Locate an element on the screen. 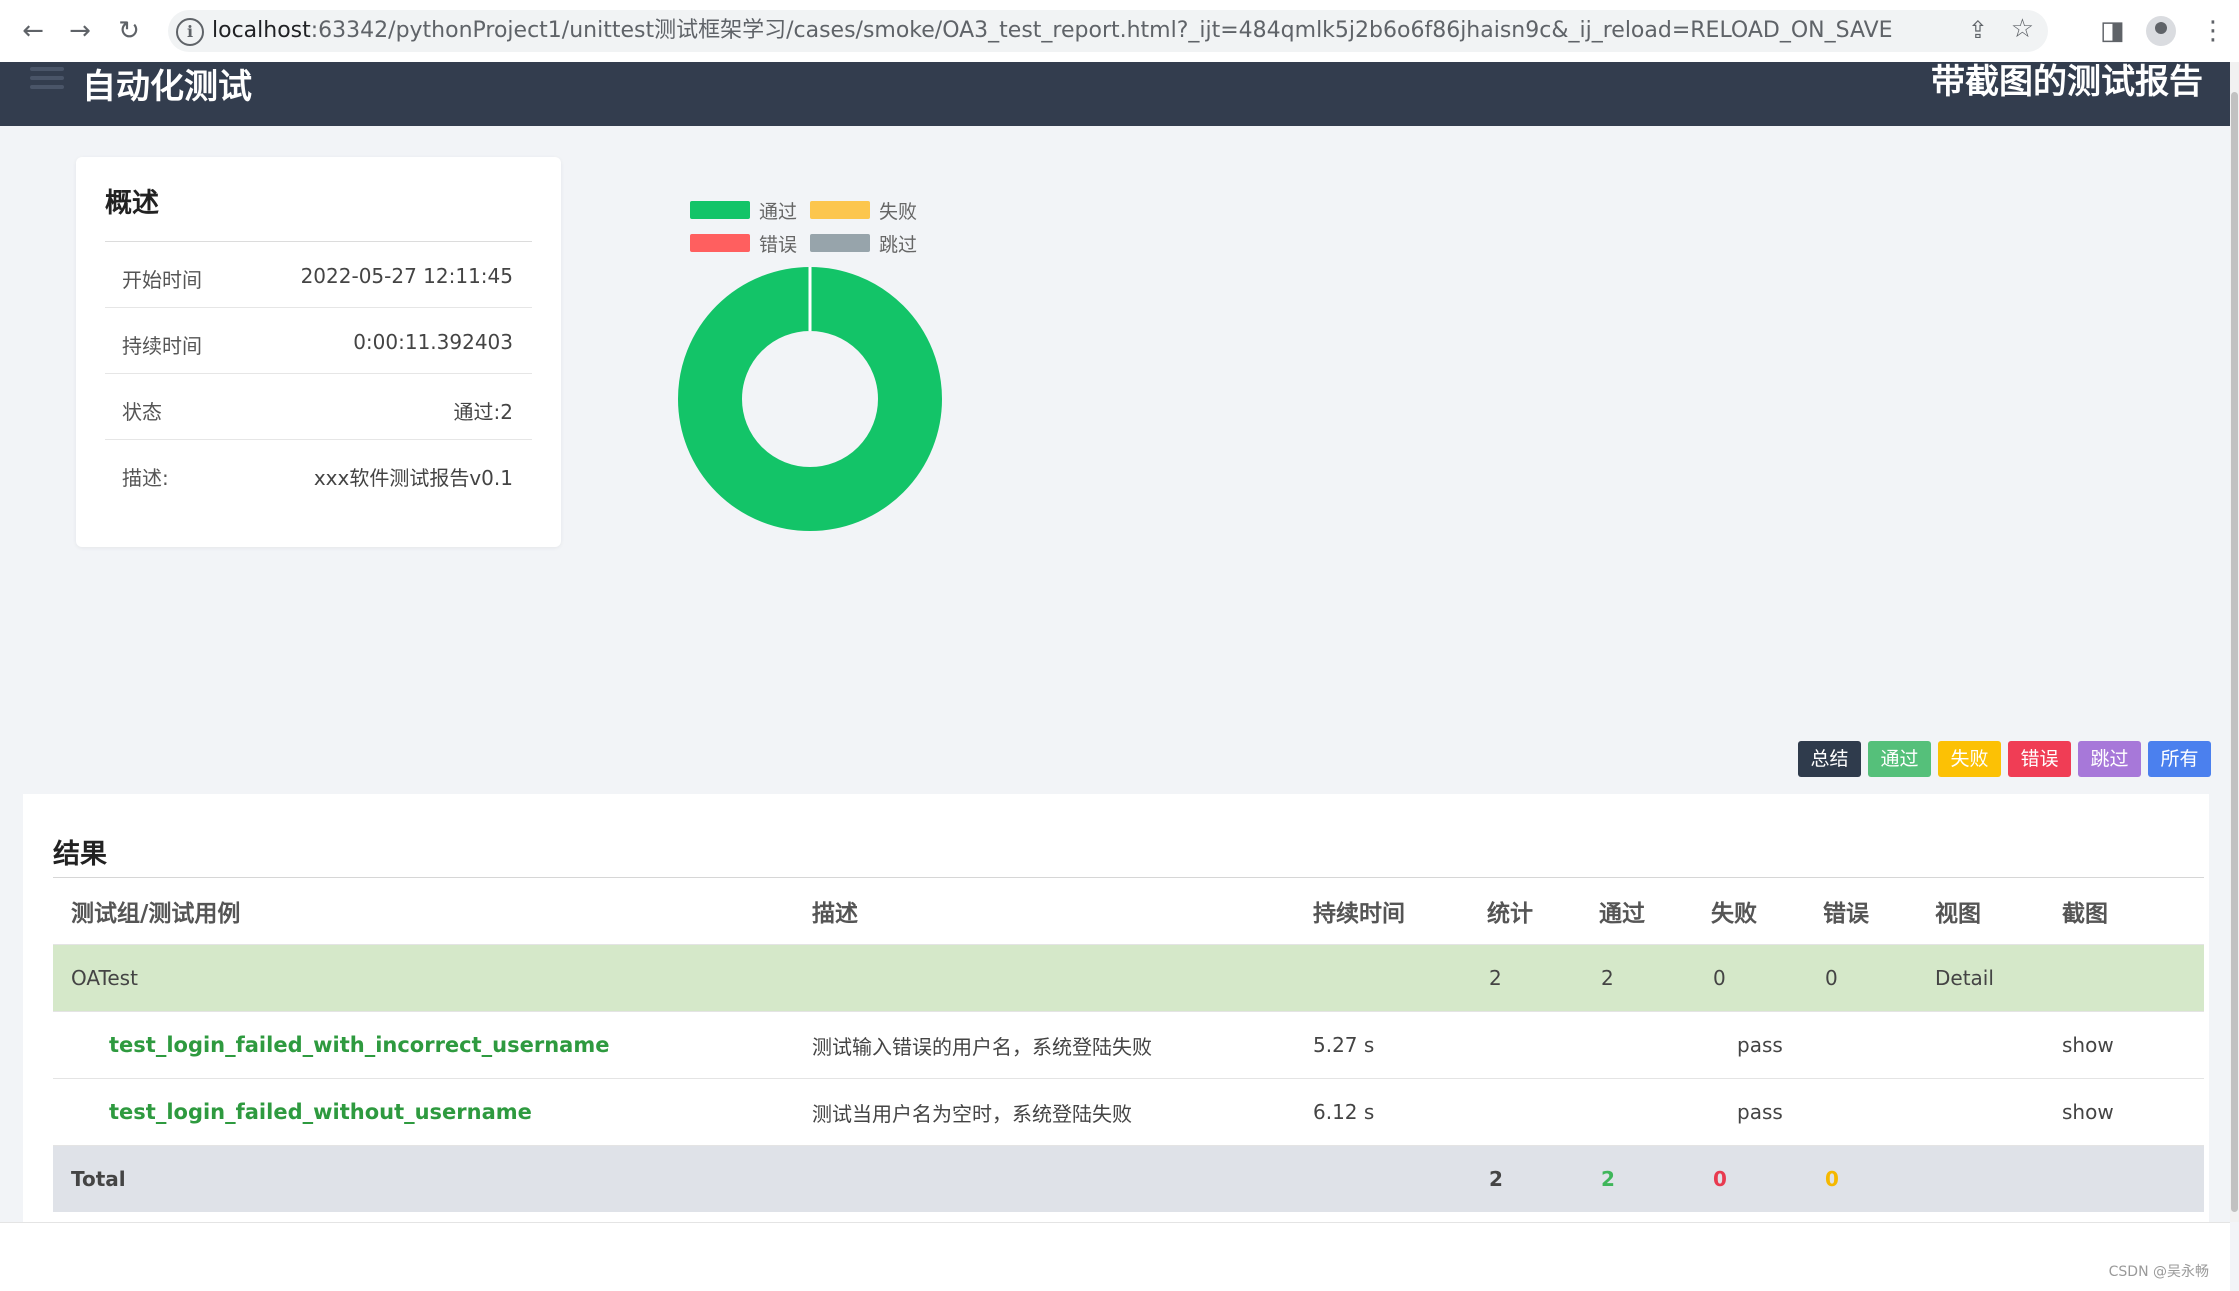 Image resolution: width=2239 pixels, height=1291 pixels. total-duration is located at coordinates (1400, 1178).